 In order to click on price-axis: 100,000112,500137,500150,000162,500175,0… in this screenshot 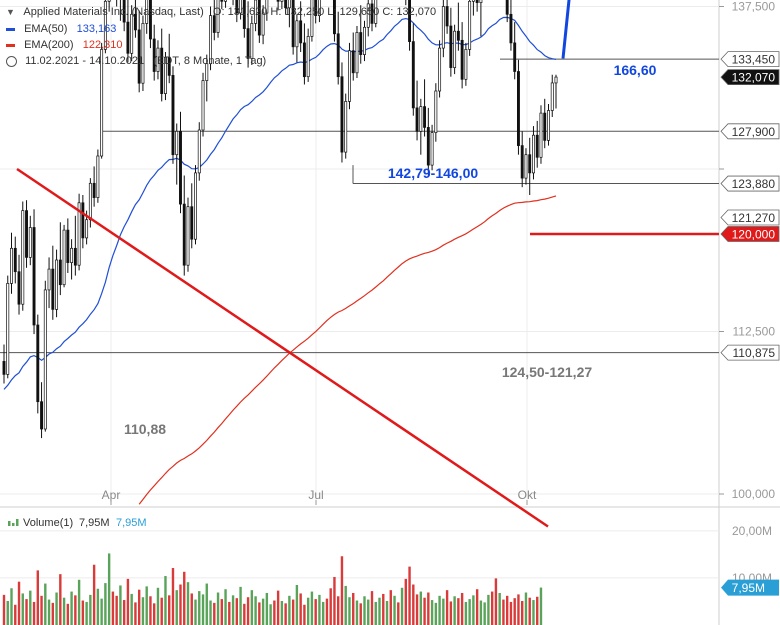, I will do `click(749, 250)`.